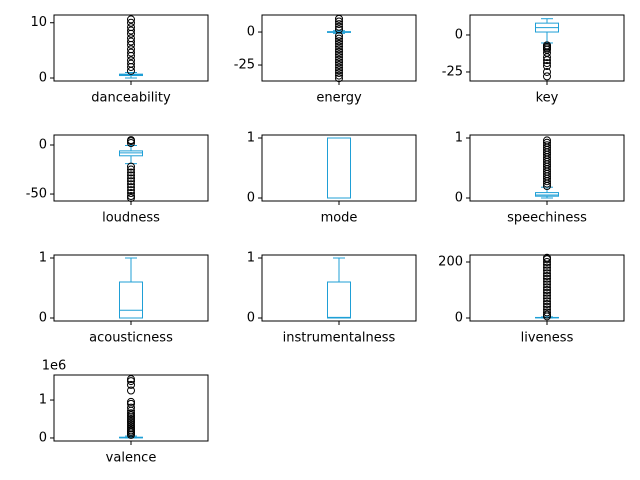  Describe the element at coordinates (38, 22) in the screenshot. I see `y-tick-label: 10` at that location.